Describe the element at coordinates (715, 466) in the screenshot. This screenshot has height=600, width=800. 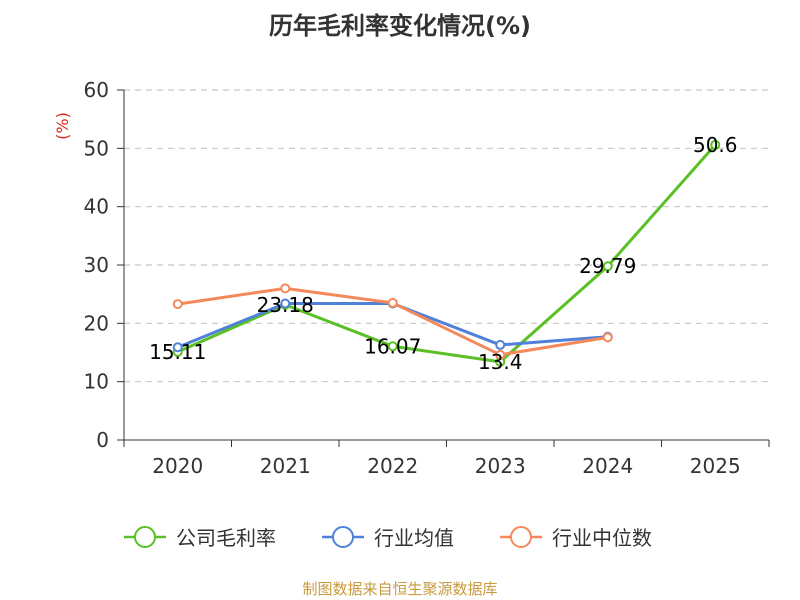
I see `x-tick-label: 2025` at that location.